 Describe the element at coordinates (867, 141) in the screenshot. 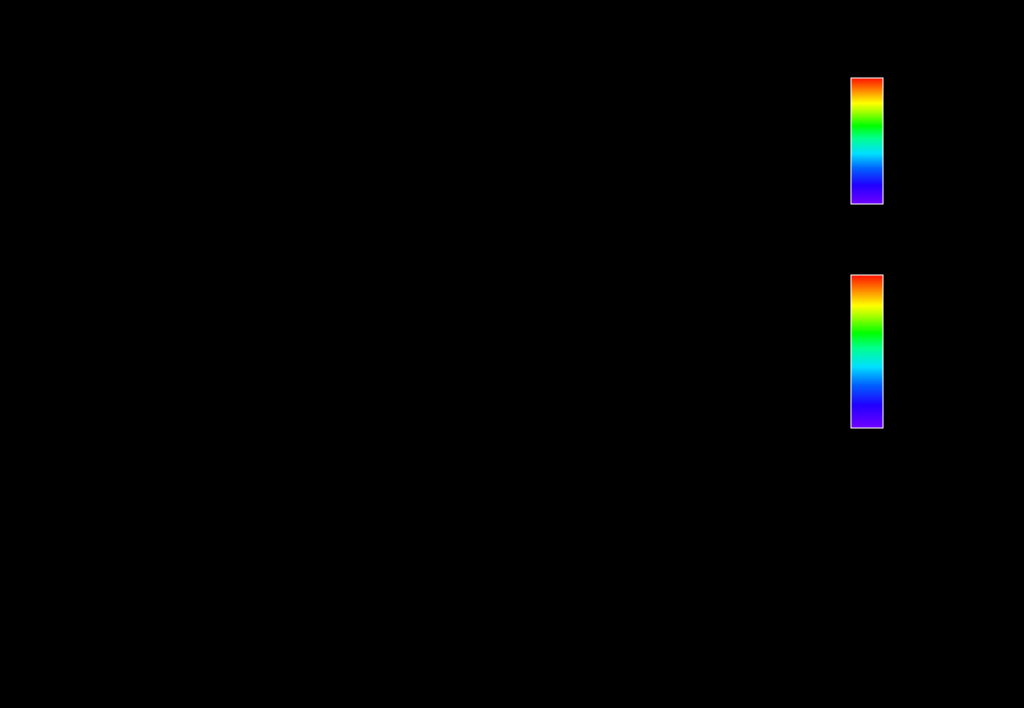

I see `def-colorbar` at that location.